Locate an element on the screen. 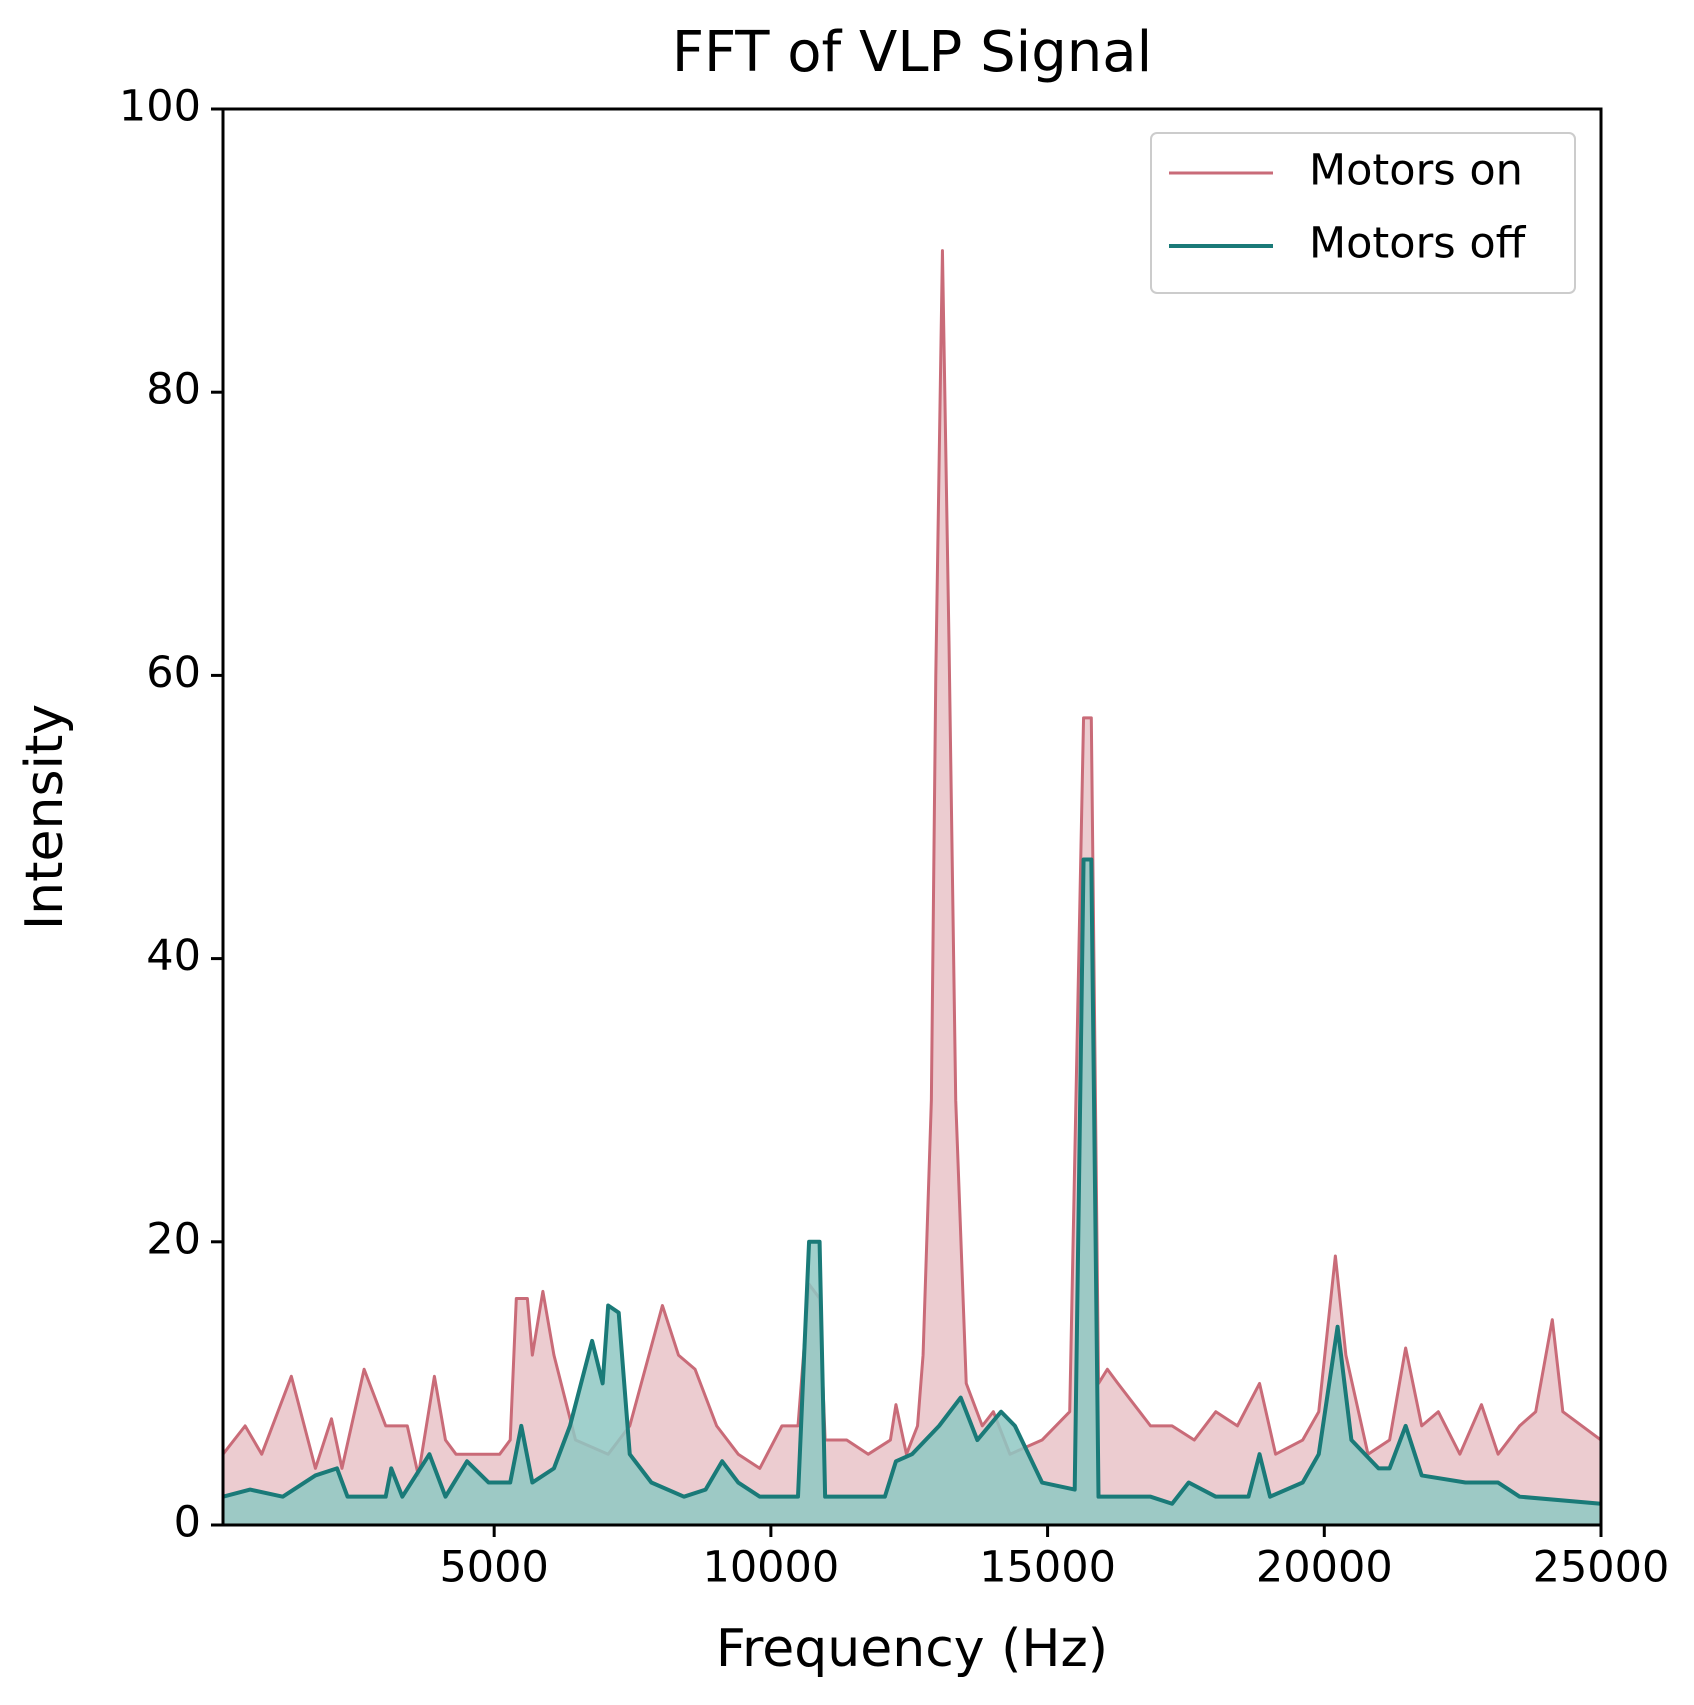  y-tick-label: 0 is located at coordinates (187, 1523).